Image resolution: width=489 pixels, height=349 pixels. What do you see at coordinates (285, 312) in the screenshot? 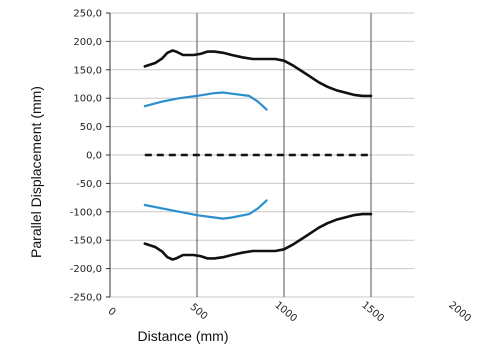
I see `x-tick-label: 1000` at bounding box center [285, 312].